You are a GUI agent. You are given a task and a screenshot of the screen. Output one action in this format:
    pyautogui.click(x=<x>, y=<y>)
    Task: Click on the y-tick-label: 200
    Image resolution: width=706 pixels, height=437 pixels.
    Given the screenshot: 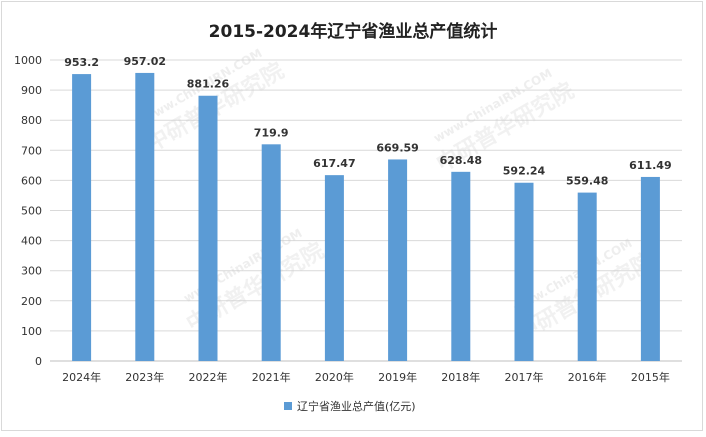 What is the action you would take?
    pyautogui.click(x=31, y=301)
    